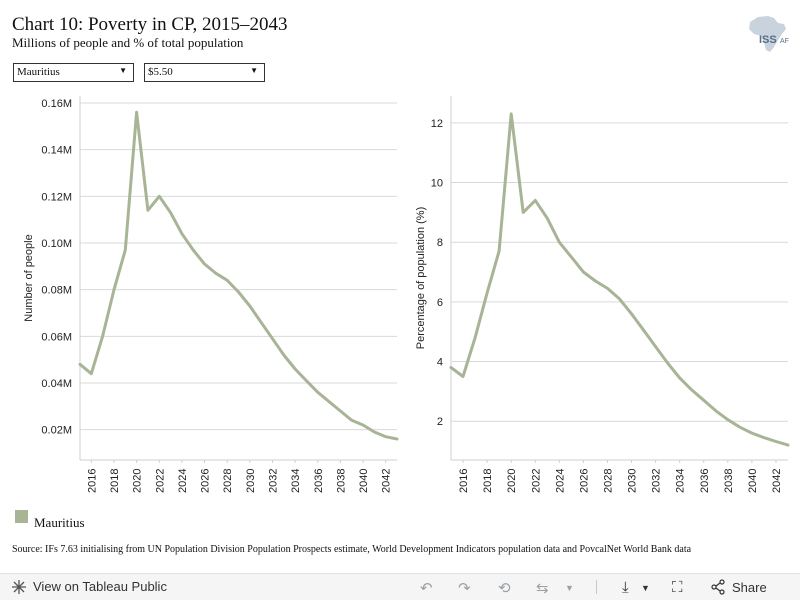 This screenshot has width=800, height=600. I want to click on y-tick-label: 6, so click(440, 303).